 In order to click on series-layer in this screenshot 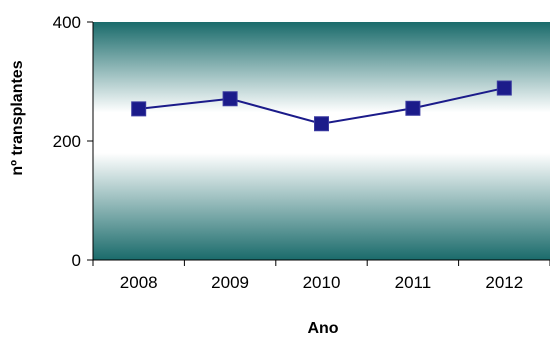, I will do `click(321, 106)`.